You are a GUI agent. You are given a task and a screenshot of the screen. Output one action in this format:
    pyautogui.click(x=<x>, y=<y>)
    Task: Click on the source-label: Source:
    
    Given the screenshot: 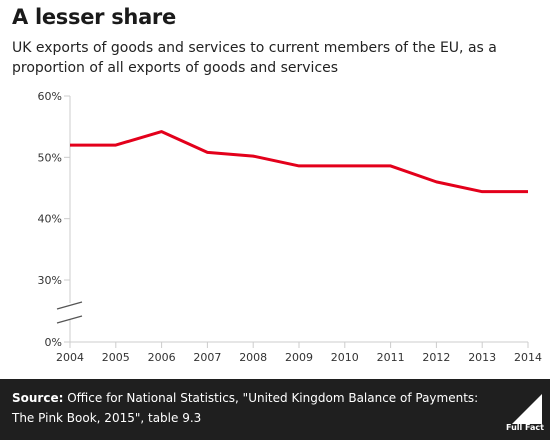 What is the action you would take?
    pyautogui.click(x=38, y=398)
    